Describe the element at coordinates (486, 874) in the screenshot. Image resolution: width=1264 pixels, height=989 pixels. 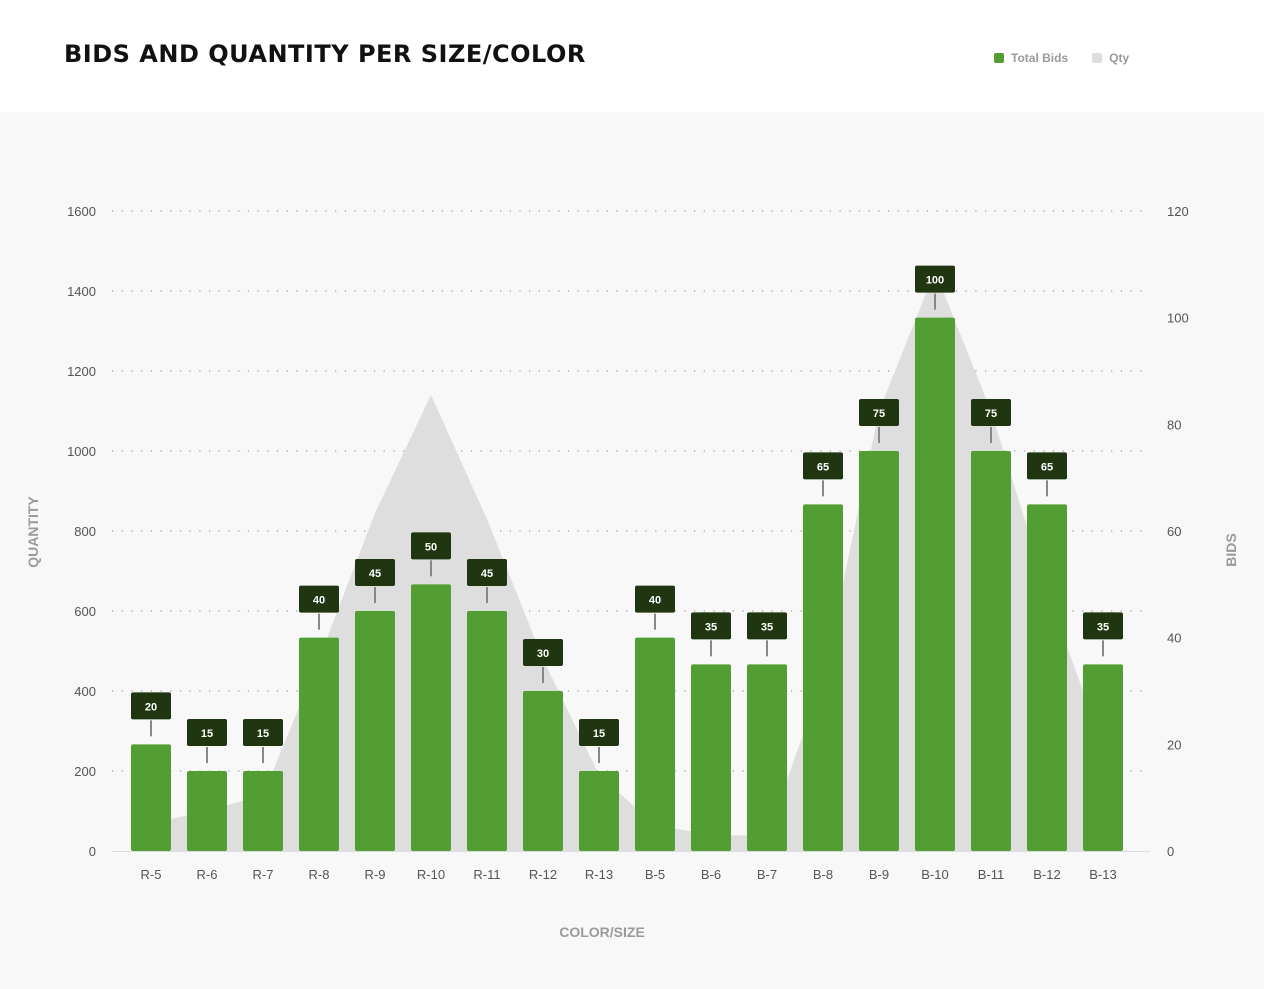
I see `x-tick-label: R-11` at that location.